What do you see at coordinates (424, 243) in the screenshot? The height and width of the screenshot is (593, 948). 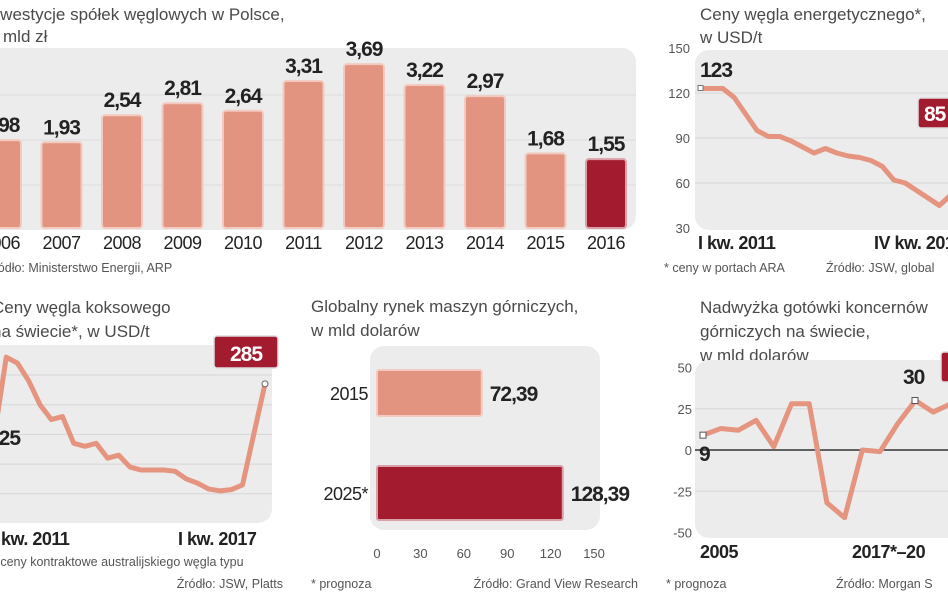 I see `x-tick-label: 2013` at bounding box center [424, 243].